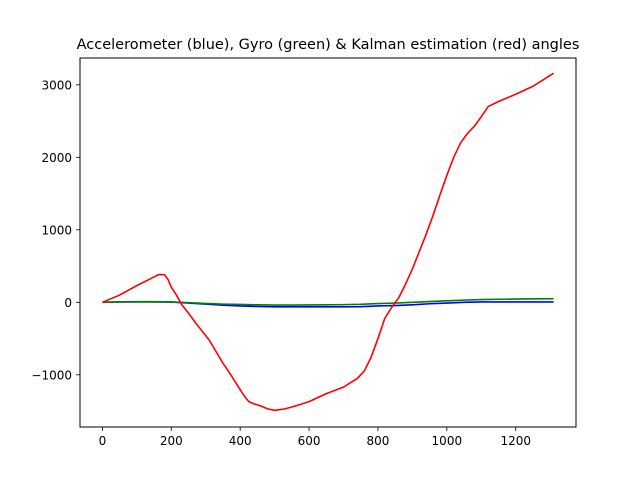  What do you see at coordinates (103, 441) in the screenshot?
I see `x-tick-label: 0` at bounding box center [103, 441].